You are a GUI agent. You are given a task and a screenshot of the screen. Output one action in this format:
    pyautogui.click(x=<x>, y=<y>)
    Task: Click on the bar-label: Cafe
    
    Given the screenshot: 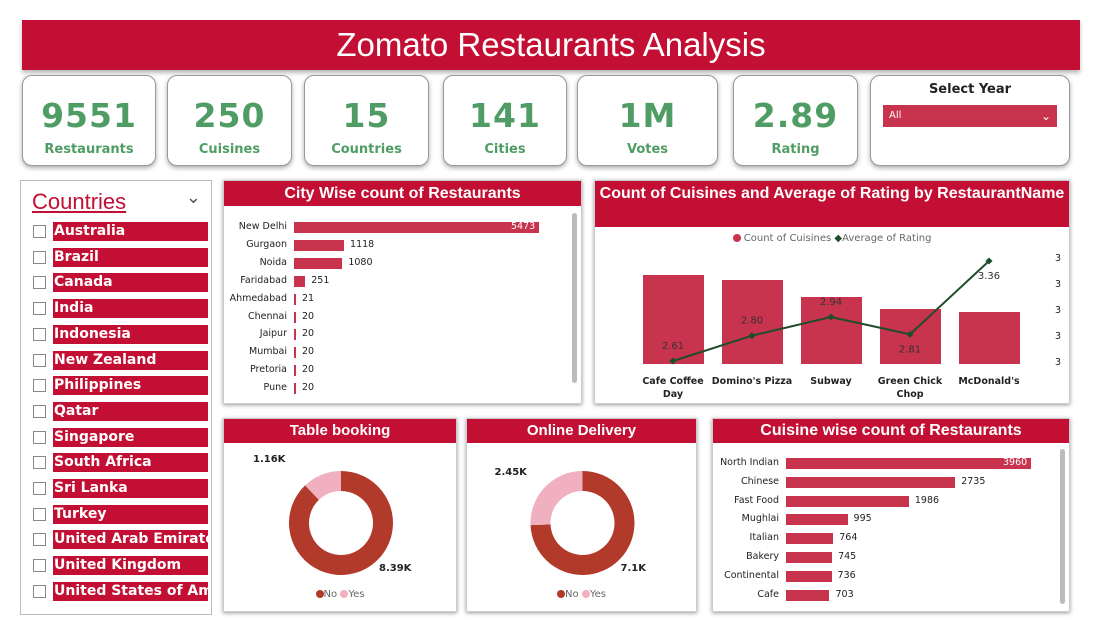 What is the action you would take?
    pyautogui.click(x=768, y=594)
    